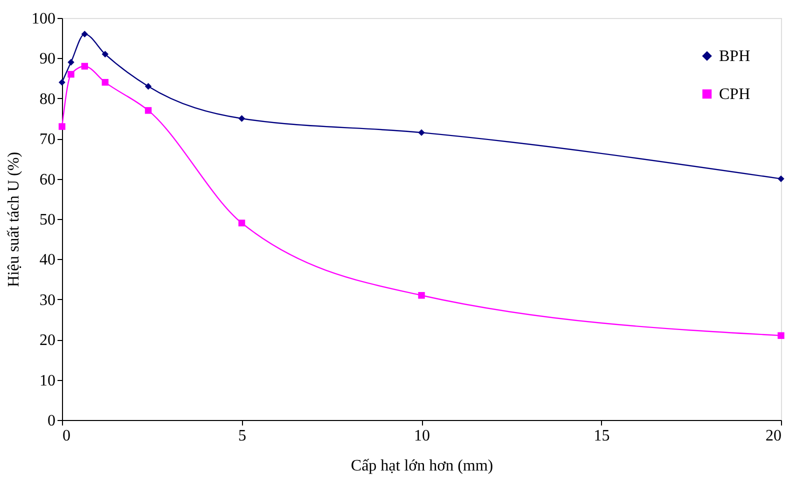 Image resolution: width=805 pixels, height=482 pixels. I want to click on x-axis-title: Cấp hạt lớn hơn (mm), so click(422, 466).